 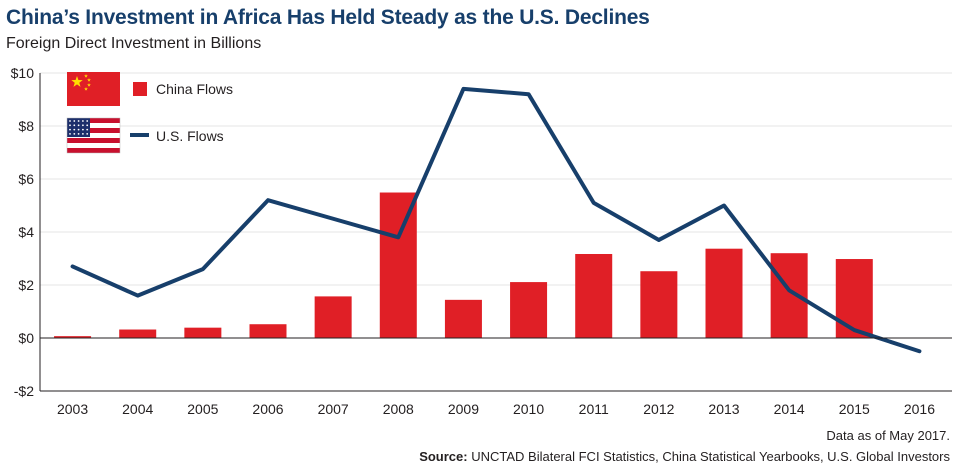 What do you see at coordinates (267, 409) in the screenshot?
I see `x-tick-label: 2006` at bounding box center [267, 409].